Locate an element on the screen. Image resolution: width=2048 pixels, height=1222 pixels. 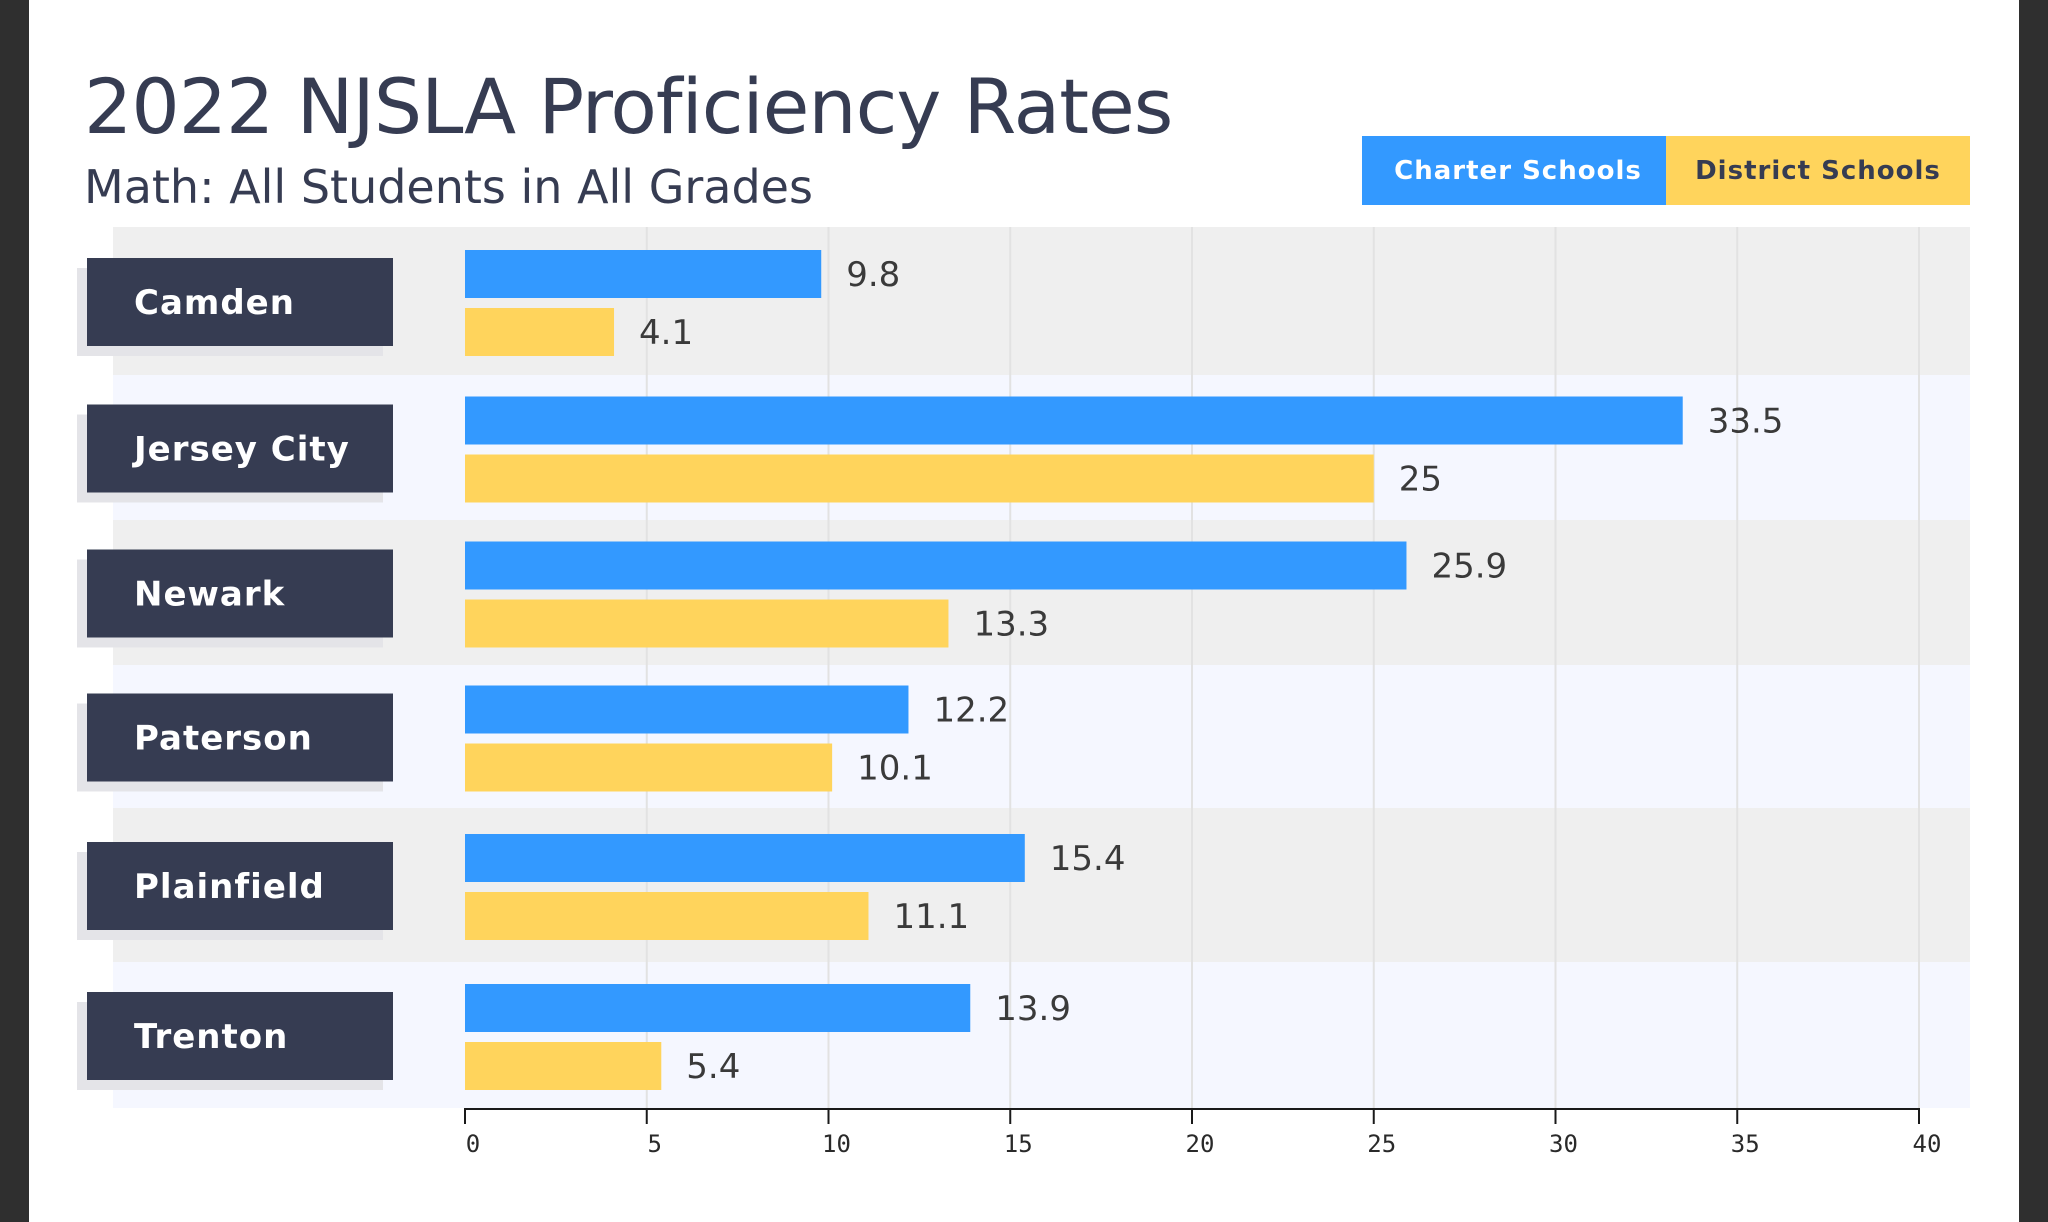
data-label-trenton-district-schools: 5.4 is located at coordinates (713, 1067).